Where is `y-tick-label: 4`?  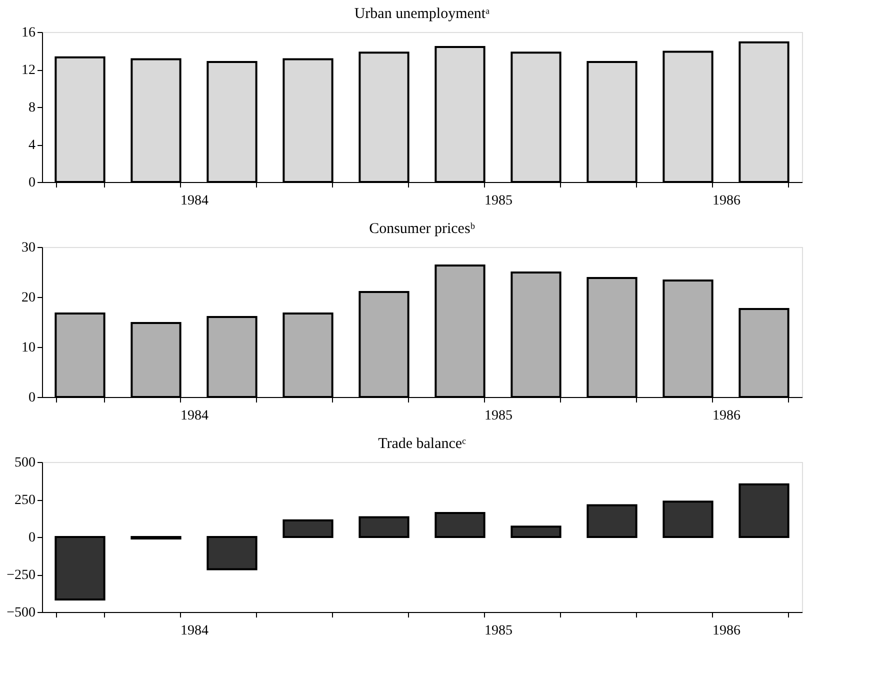 y-tick-label: 4 is located at coordinates (32, 145).